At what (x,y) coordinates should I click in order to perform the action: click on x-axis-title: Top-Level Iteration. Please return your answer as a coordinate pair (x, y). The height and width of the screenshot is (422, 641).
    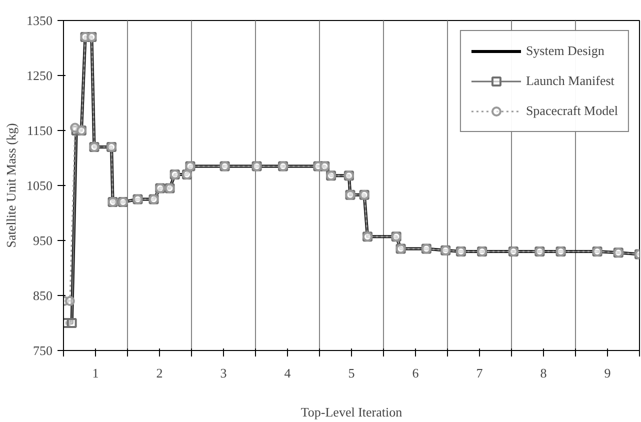
    Looking at the image, I should click on (351, 412).